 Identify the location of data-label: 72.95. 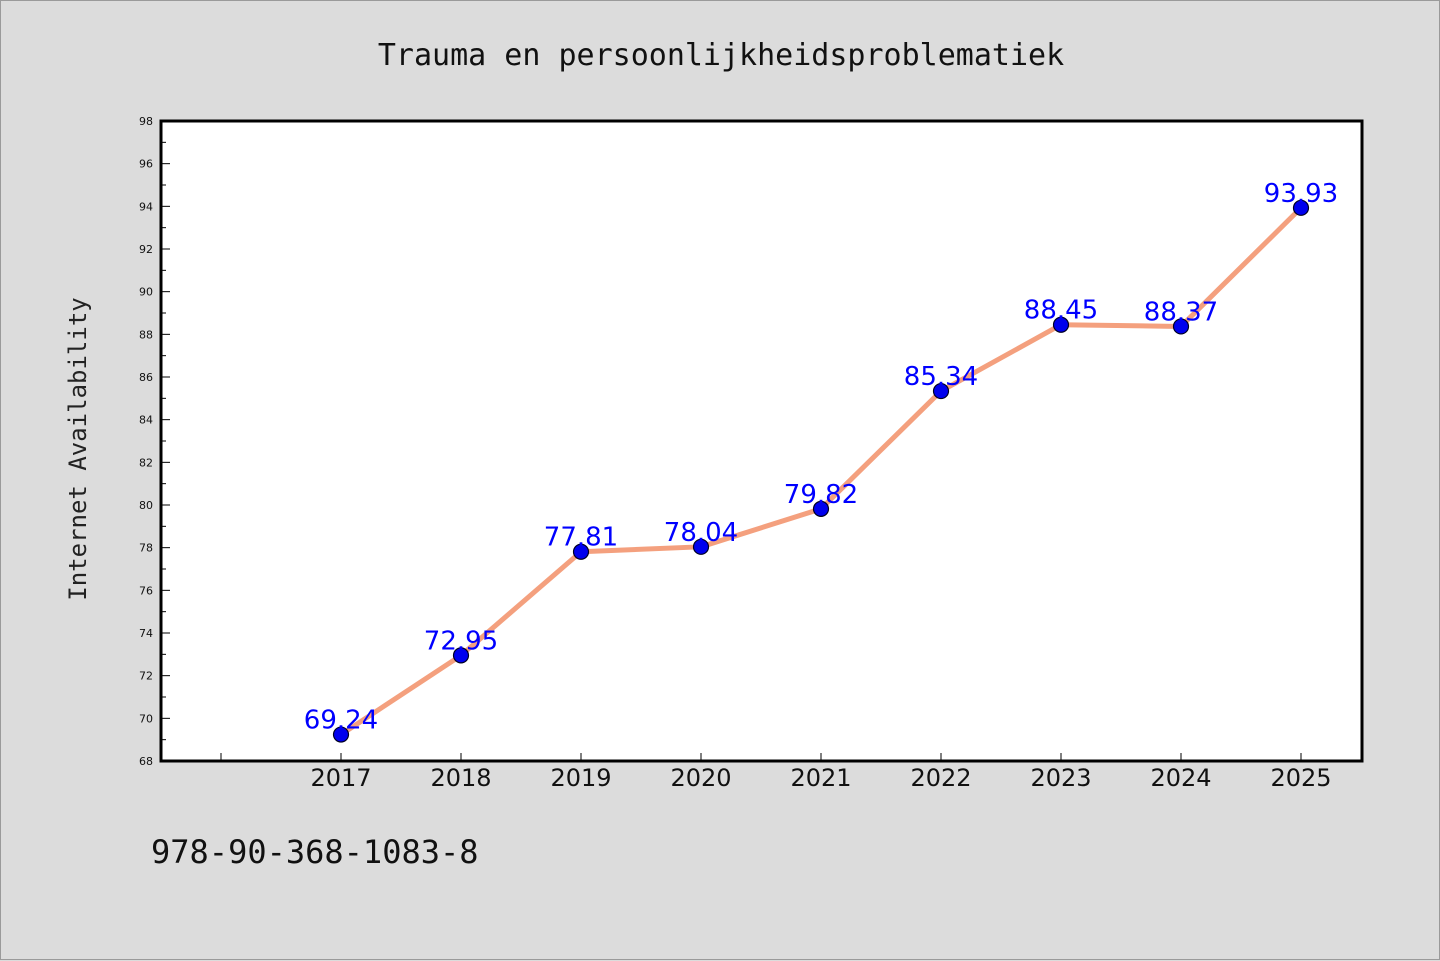
(461, 641).